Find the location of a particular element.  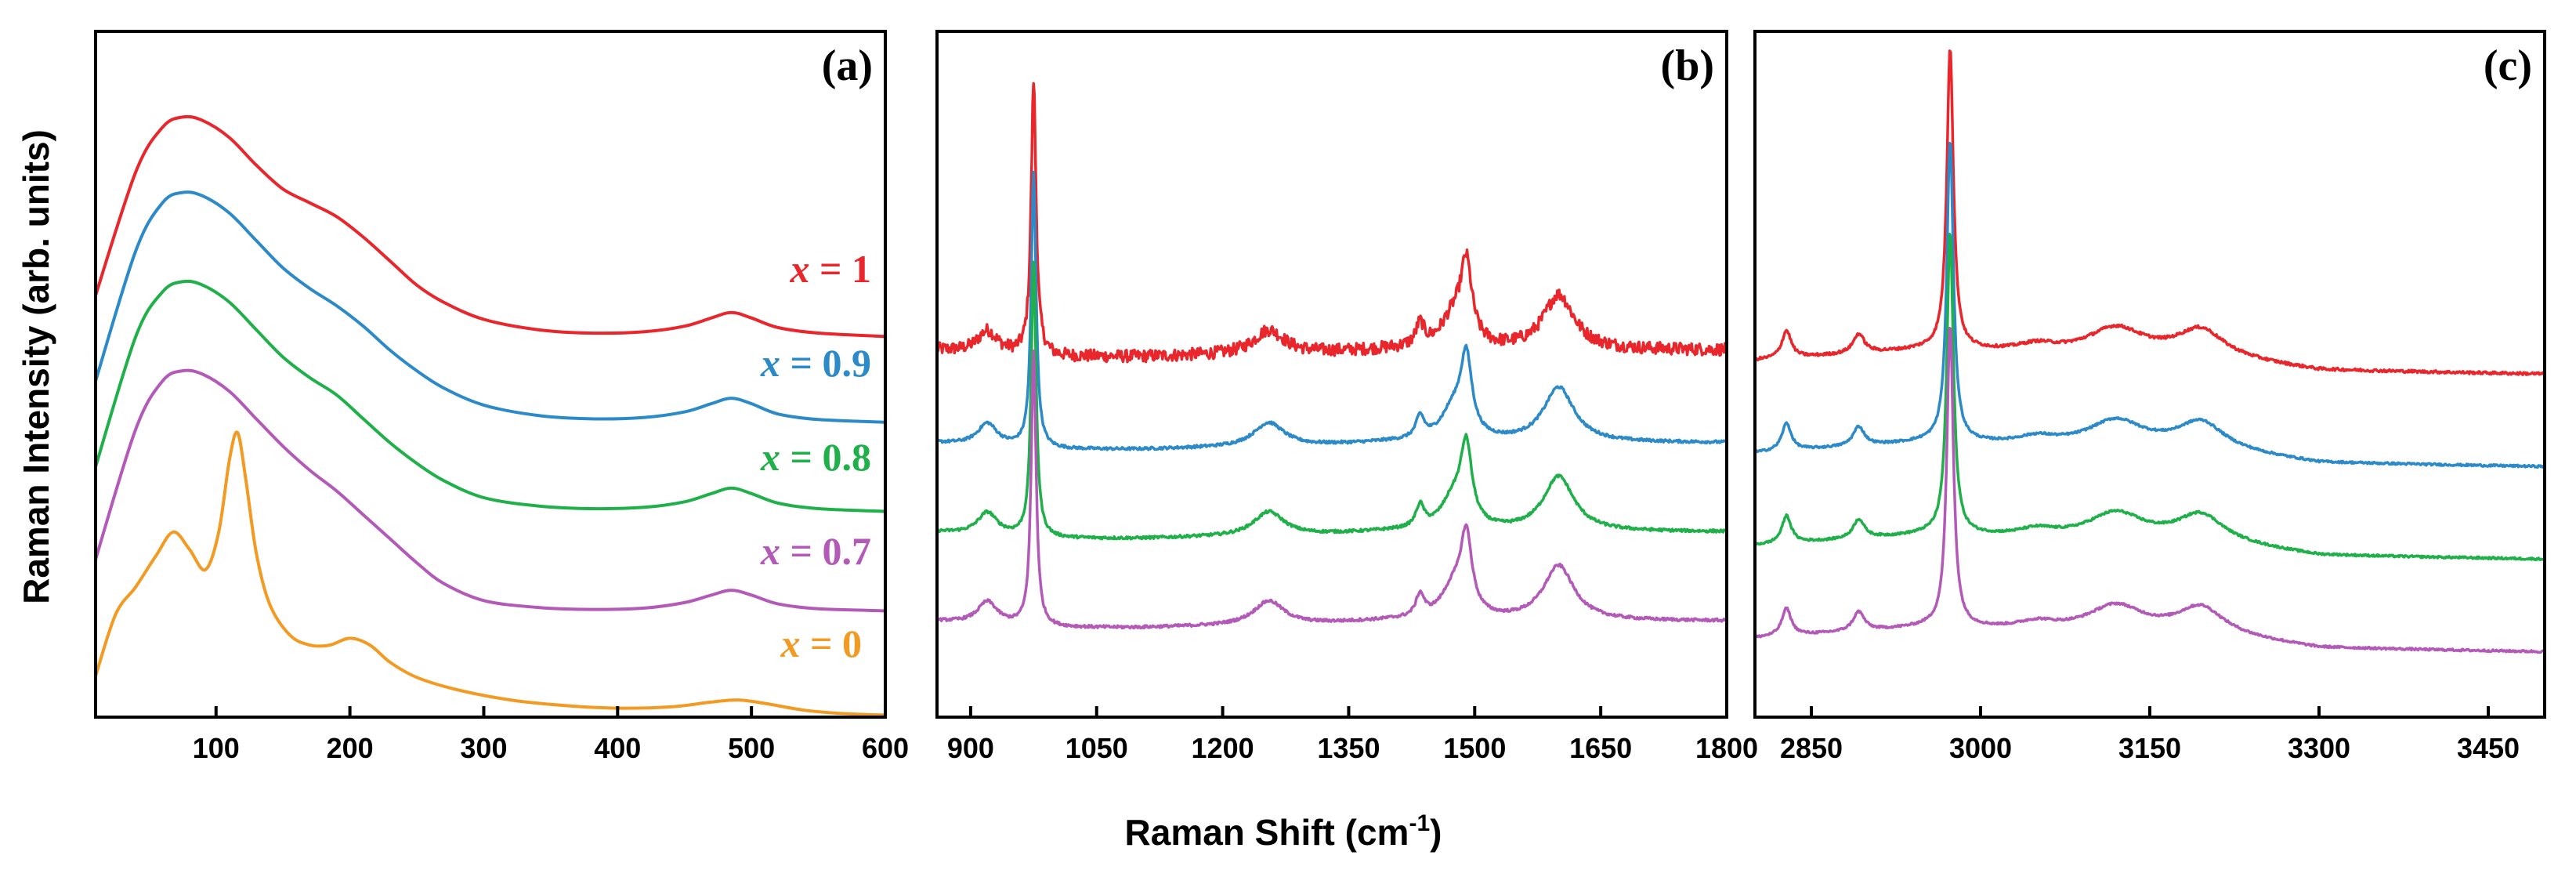

x-tick-label: 3150 is located at coordinates (2149, 748).